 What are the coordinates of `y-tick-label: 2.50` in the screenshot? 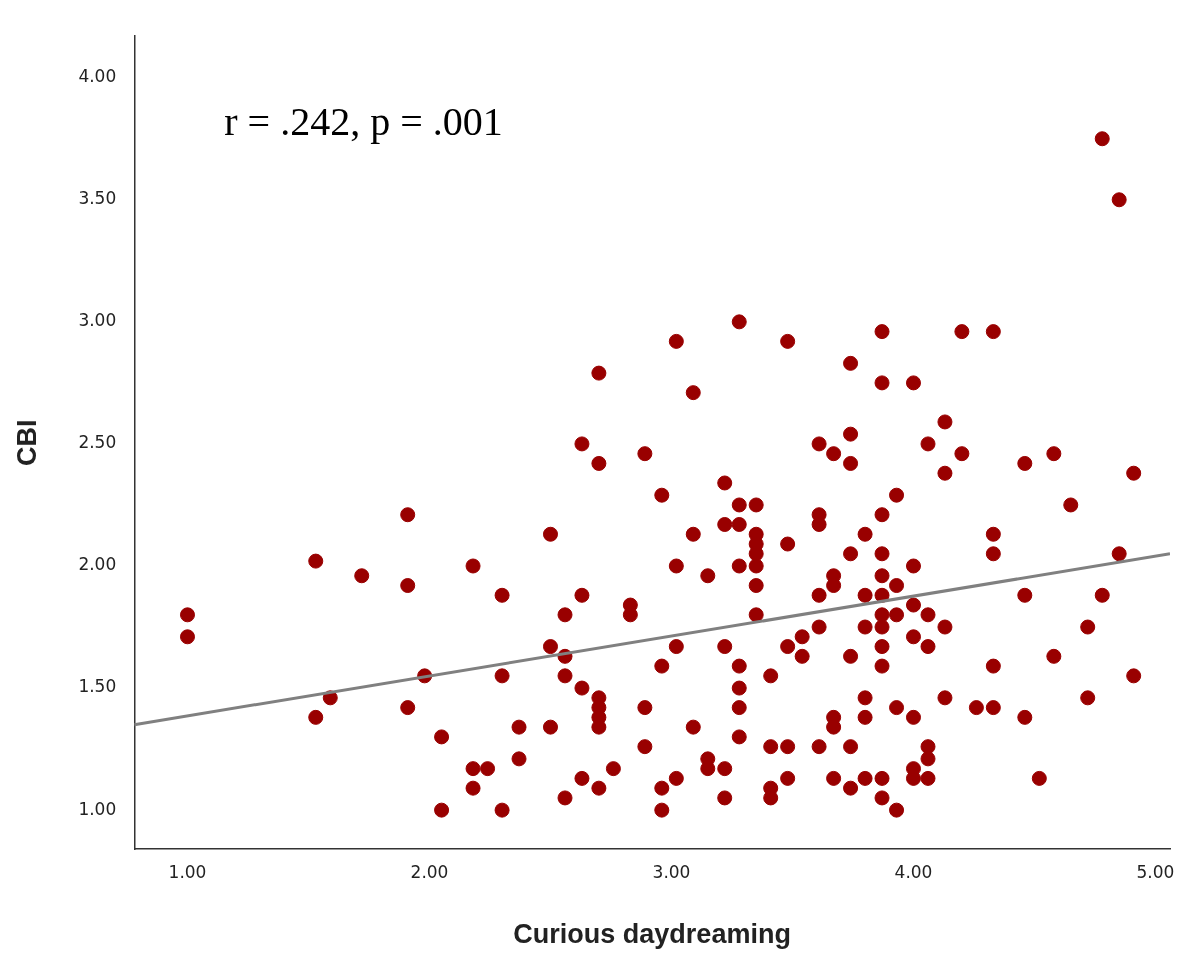 It's located at (97, 442).